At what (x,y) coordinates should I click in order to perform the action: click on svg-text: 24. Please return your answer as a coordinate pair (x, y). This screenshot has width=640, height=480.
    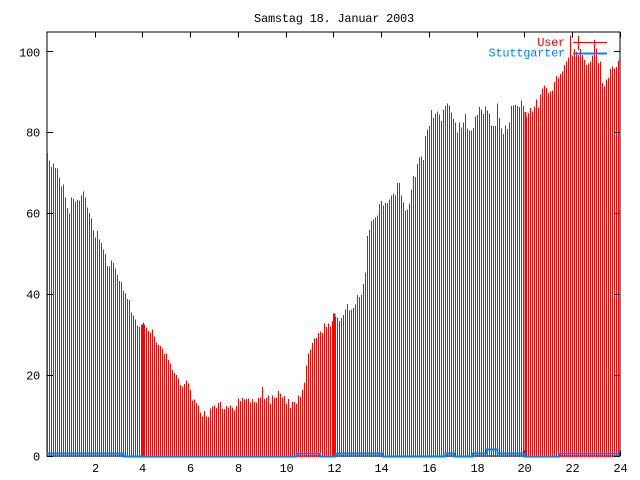
    Looking at the image, I should click on (621, 469).